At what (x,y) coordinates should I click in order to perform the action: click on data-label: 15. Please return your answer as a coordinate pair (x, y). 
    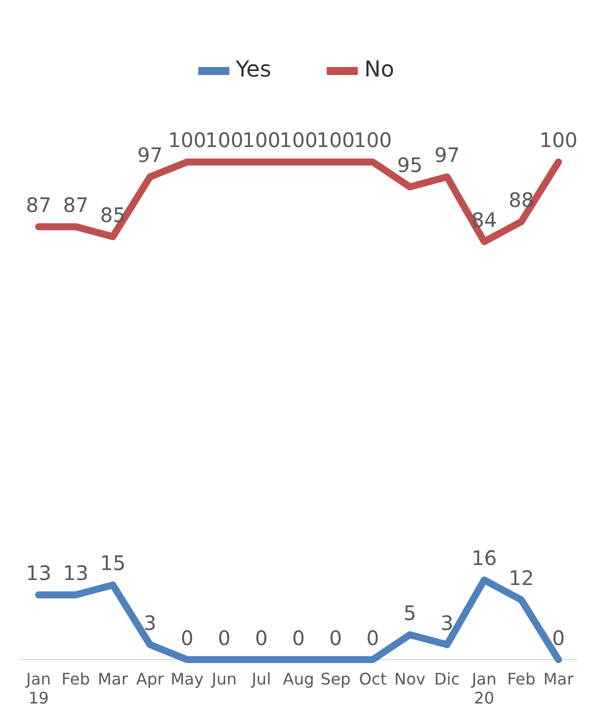
    Looking at the image, I should click on (113, 563).